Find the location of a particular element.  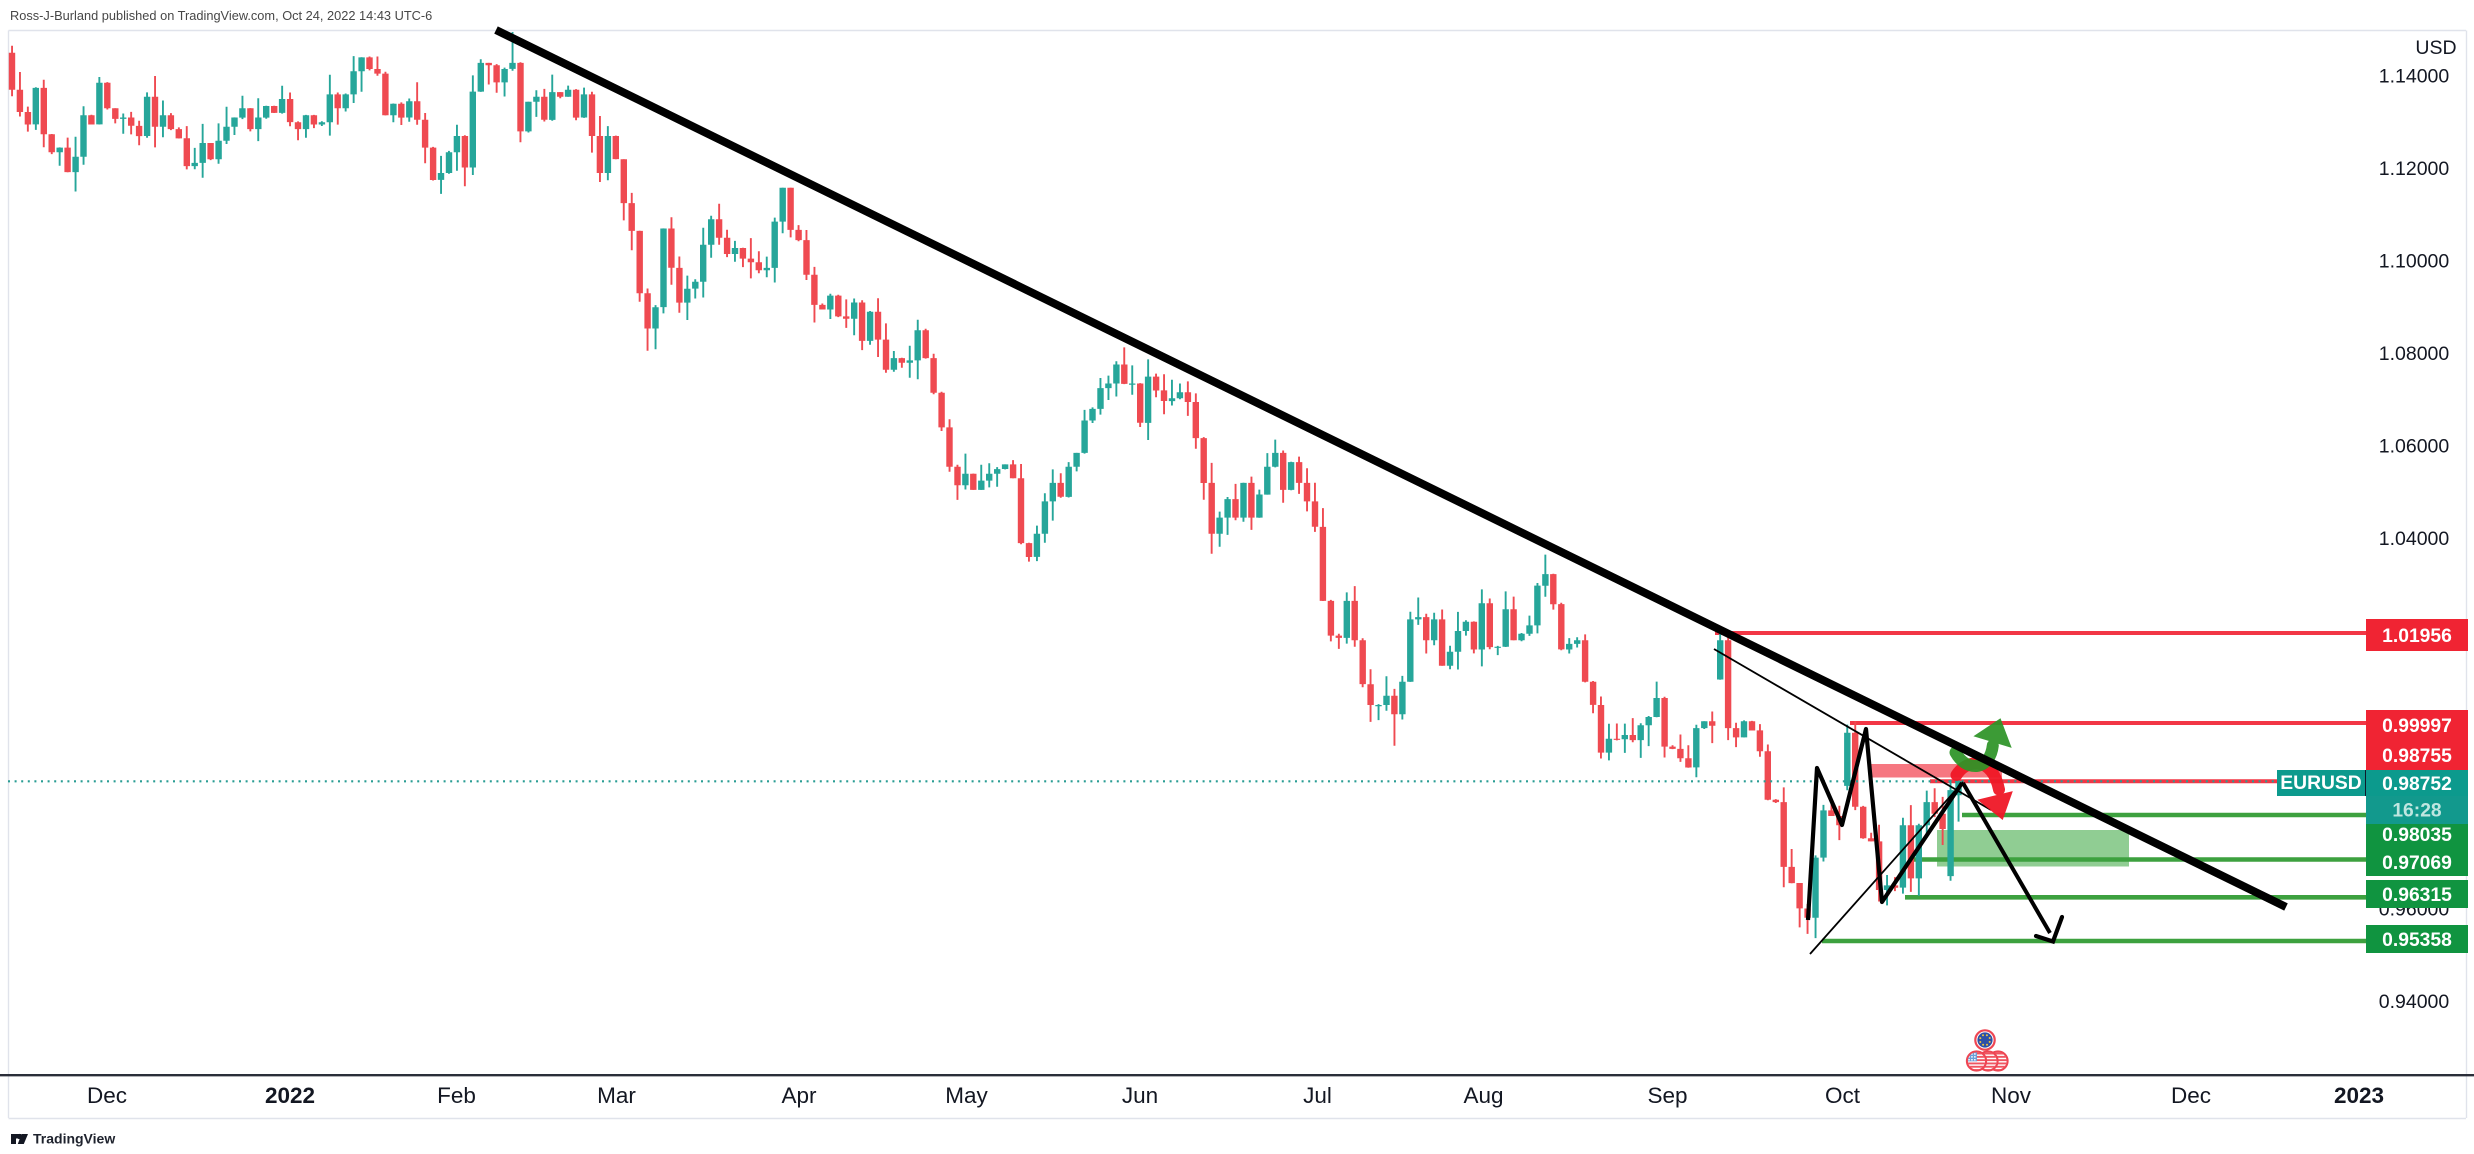

svg-text: Jul is located at coordinates (1317, 1095).